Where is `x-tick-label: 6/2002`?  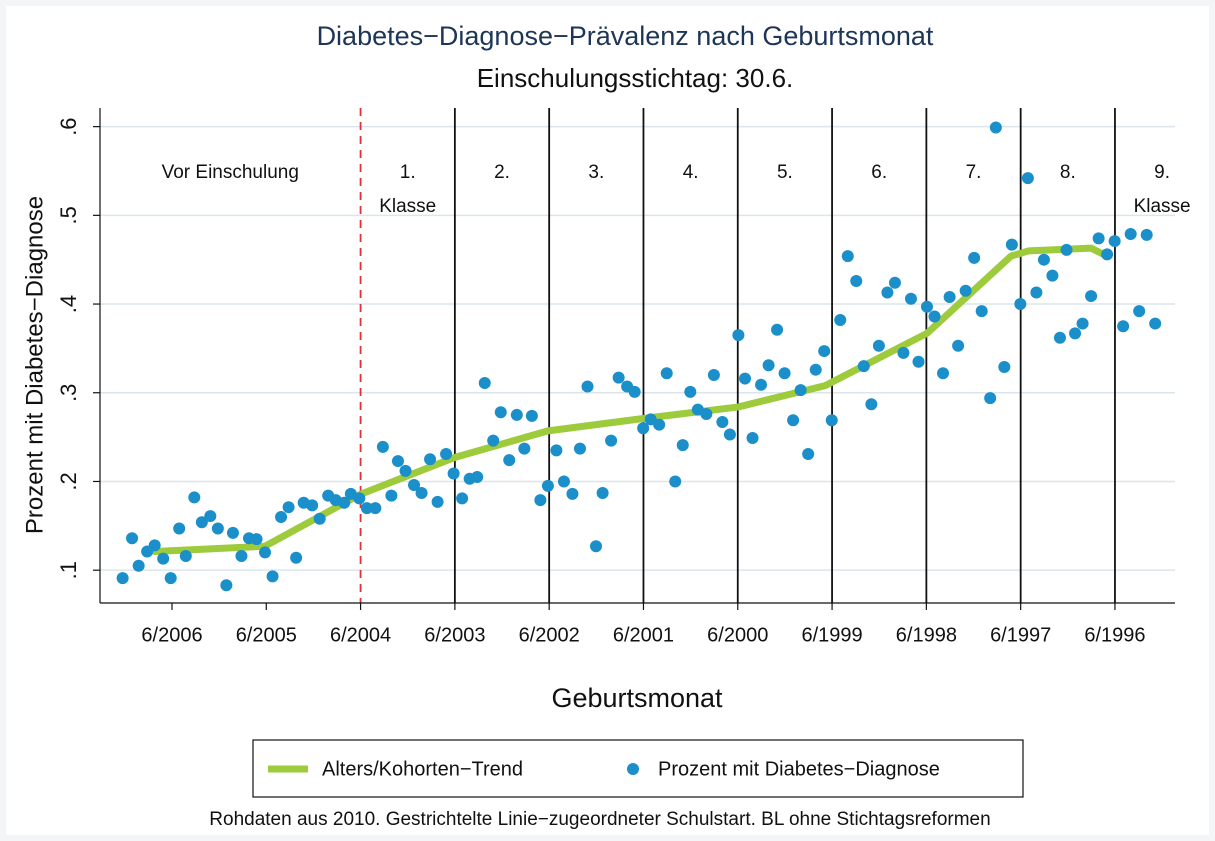
x-tick-label: 6/2002 is located at coordinates (549, 635).